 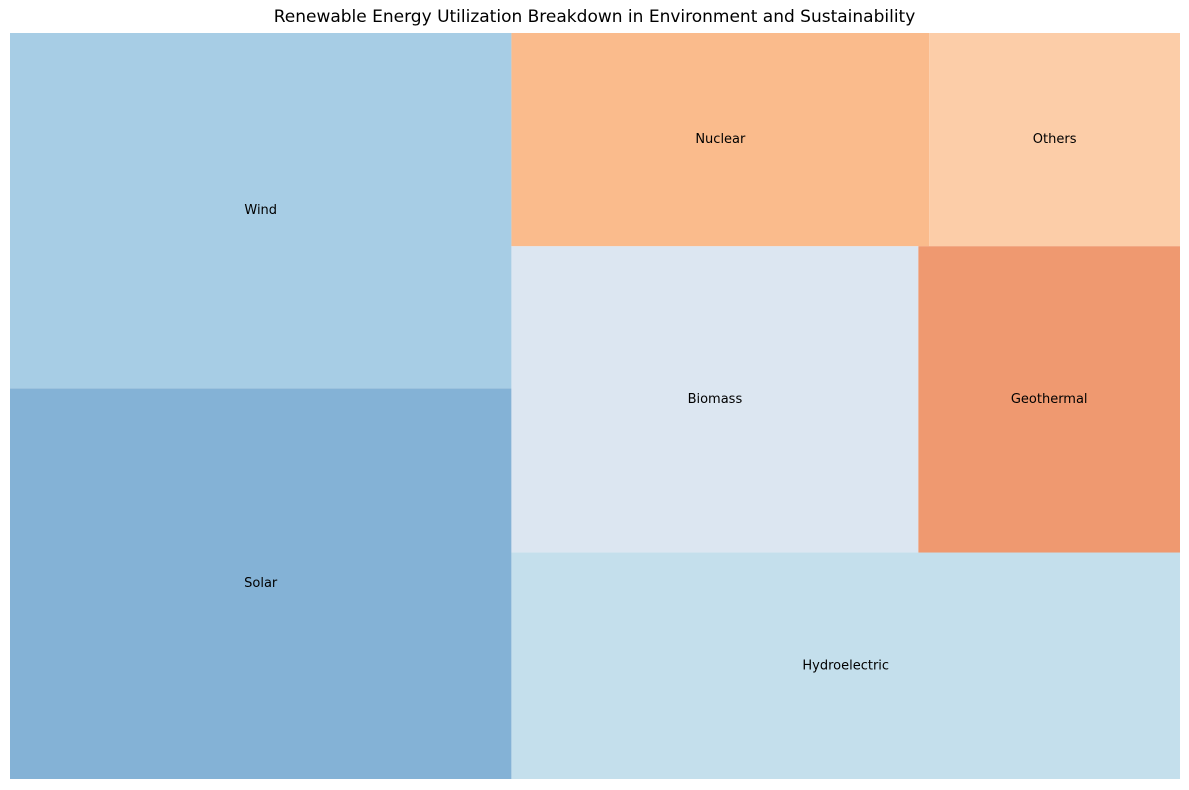 I want to click on treemap-tile-others, so click(x=1054, y=140).